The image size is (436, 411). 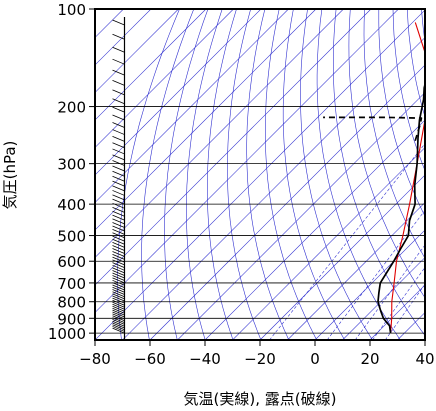 I want to click on x-tick-label: 0, so click(x=315, y=359).